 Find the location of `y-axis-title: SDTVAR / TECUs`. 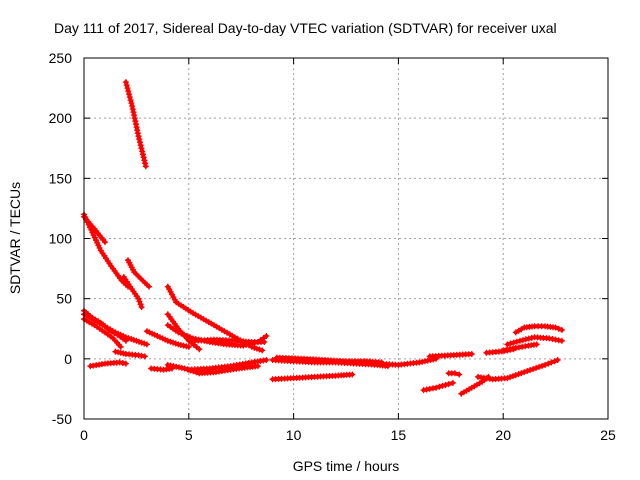

y-axis-title: SDTVAR / TECUs is located at coordinates (15, 238).